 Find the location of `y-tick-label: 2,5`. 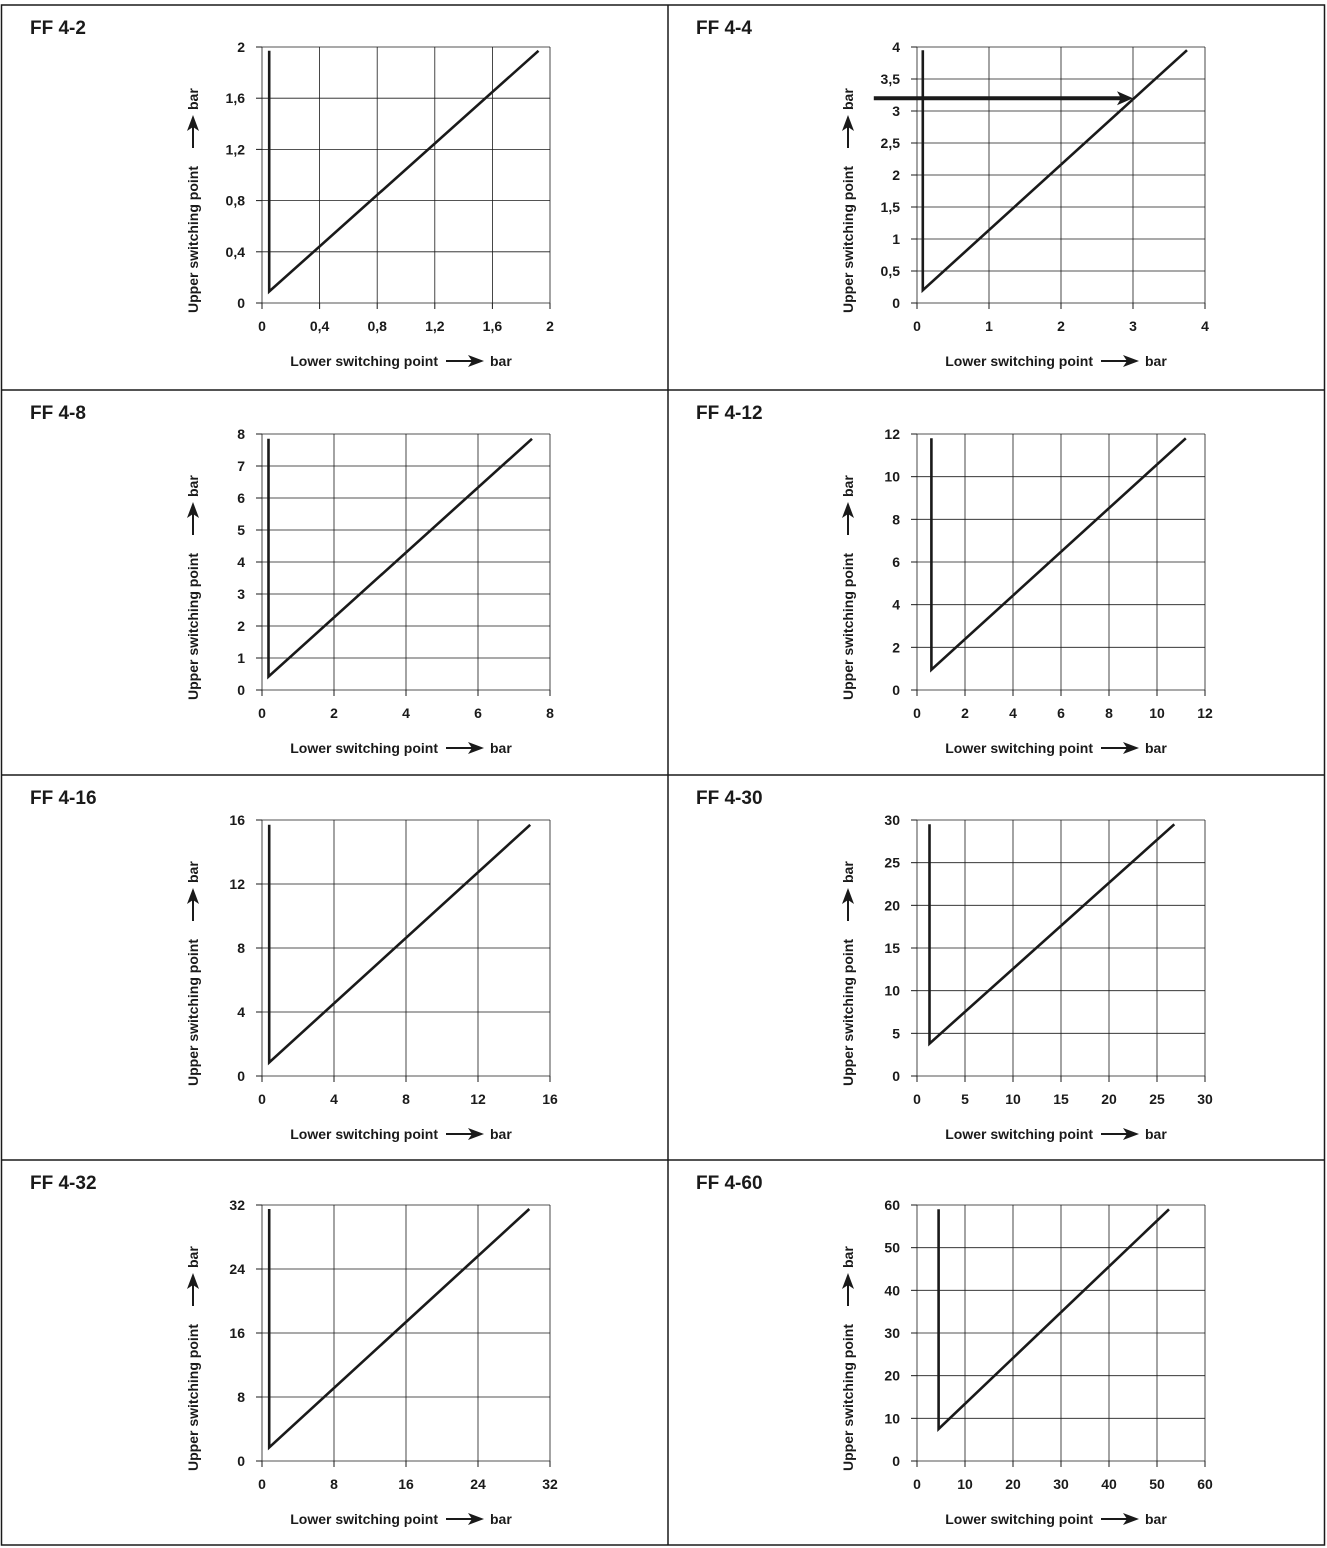

y-tick-label: 2,5 is located at coordinates (891, 143).